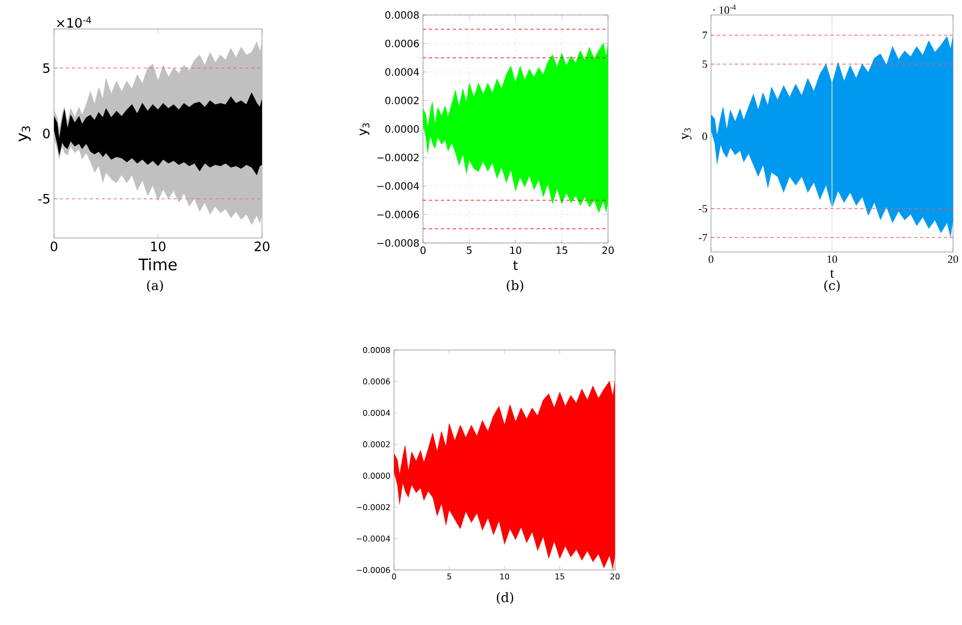 The image size is (962, 625). I want to click on y-tick-label: -7, so click(703, 238).